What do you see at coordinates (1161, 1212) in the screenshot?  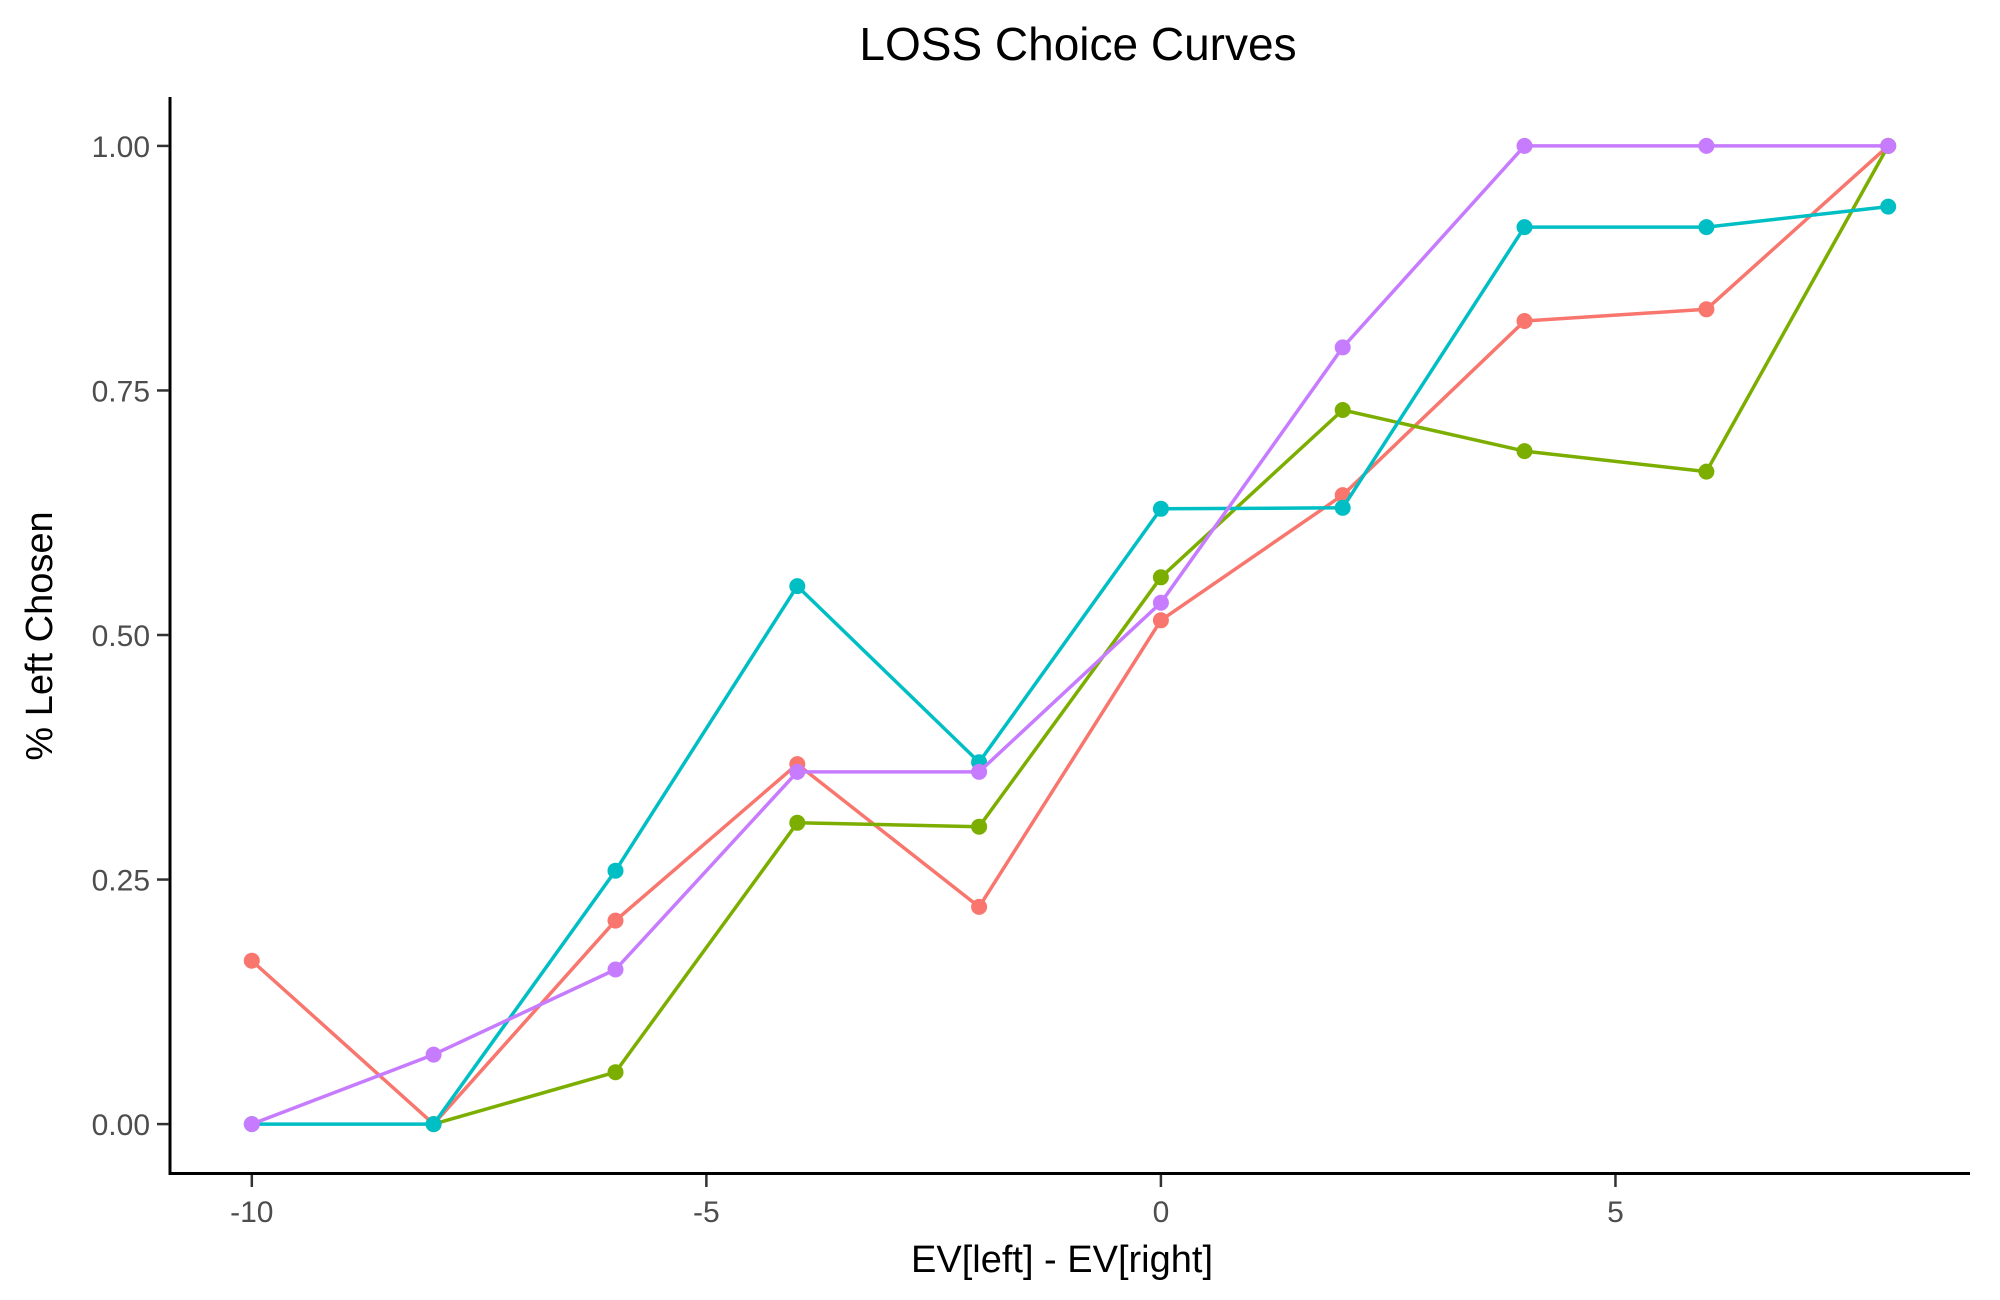 I see `x-tick-label: 0` at bounding box center [1161, 1212].